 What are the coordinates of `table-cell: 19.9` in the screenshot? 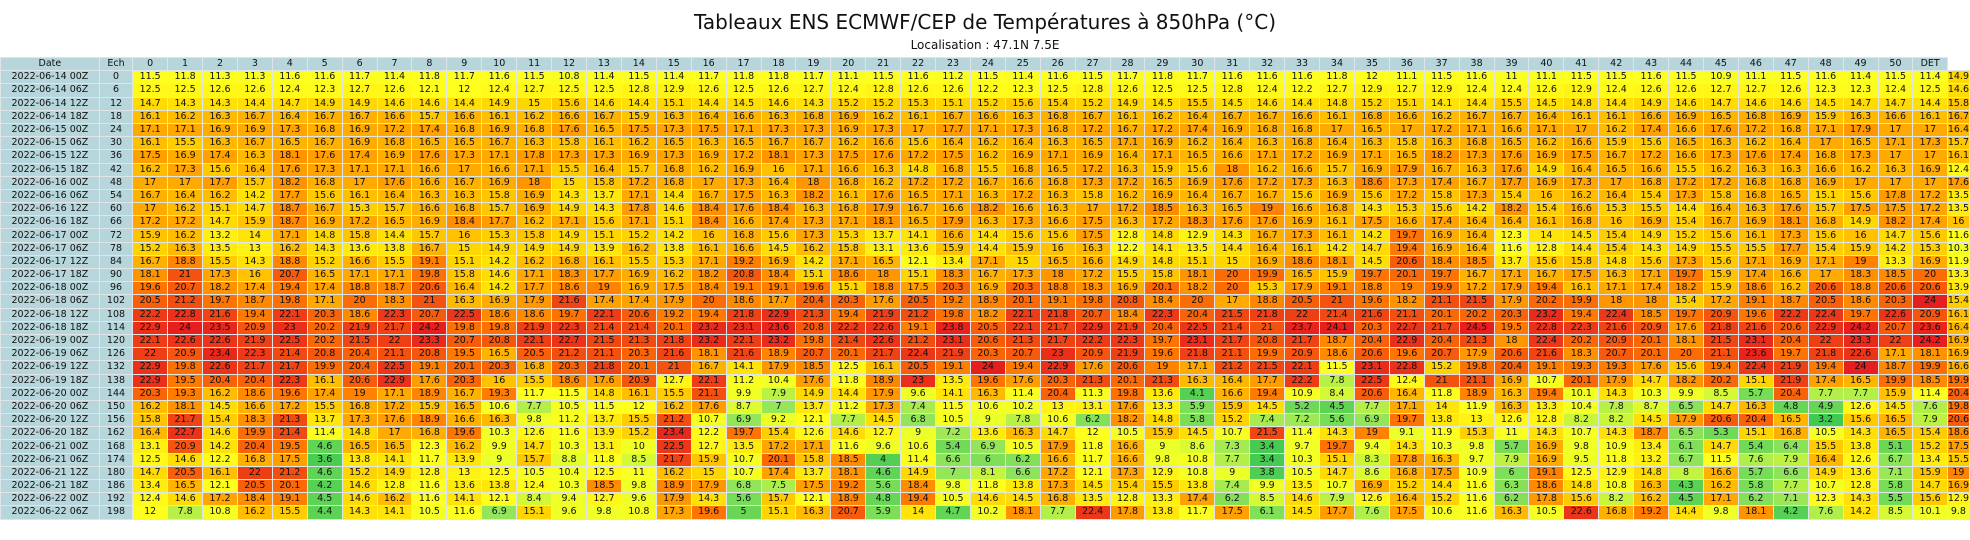 It's located at (1267, 354).